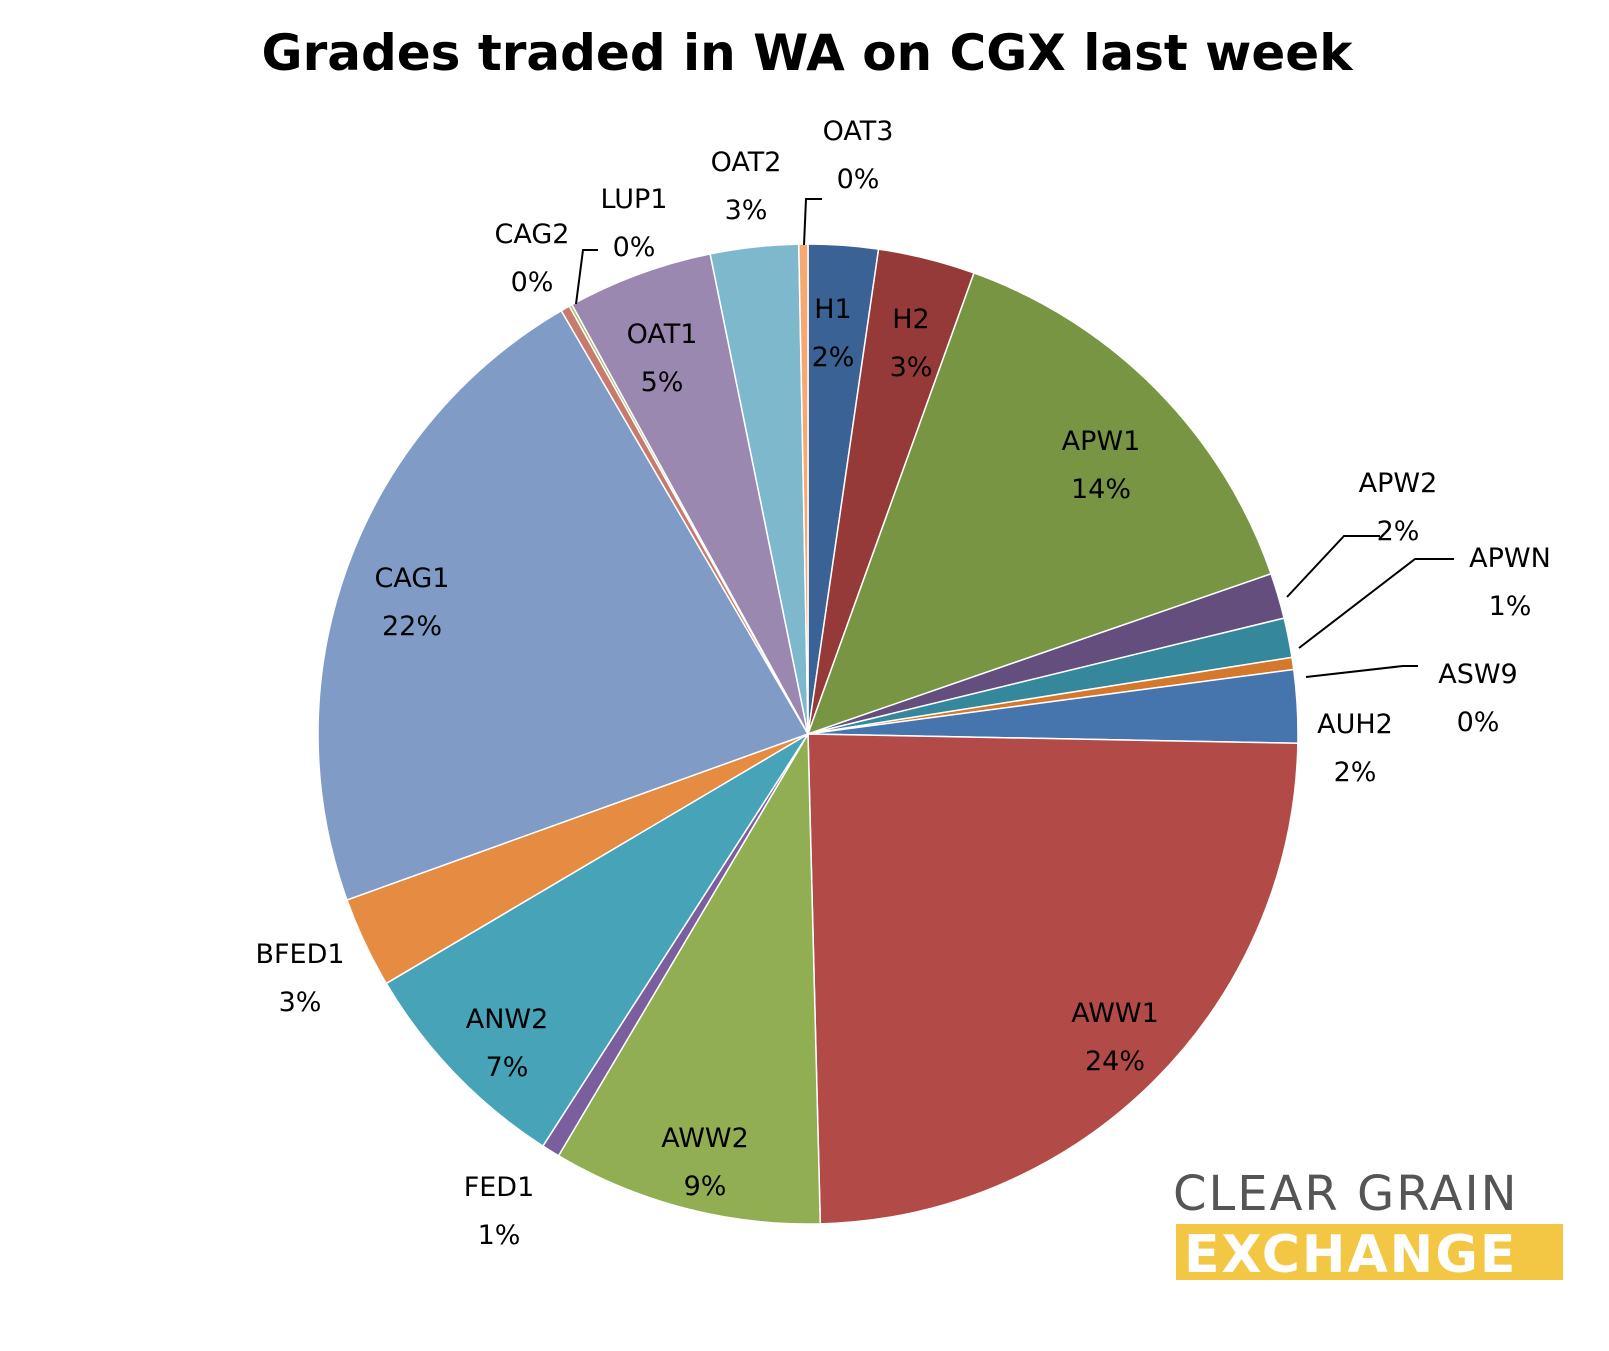 Image resolution: width=1609 pixels, height=1351 pixels. Describe the element at coordinates (858, 179) in the screenshot. I see `slice-percent-oat3: 0%` at that location.